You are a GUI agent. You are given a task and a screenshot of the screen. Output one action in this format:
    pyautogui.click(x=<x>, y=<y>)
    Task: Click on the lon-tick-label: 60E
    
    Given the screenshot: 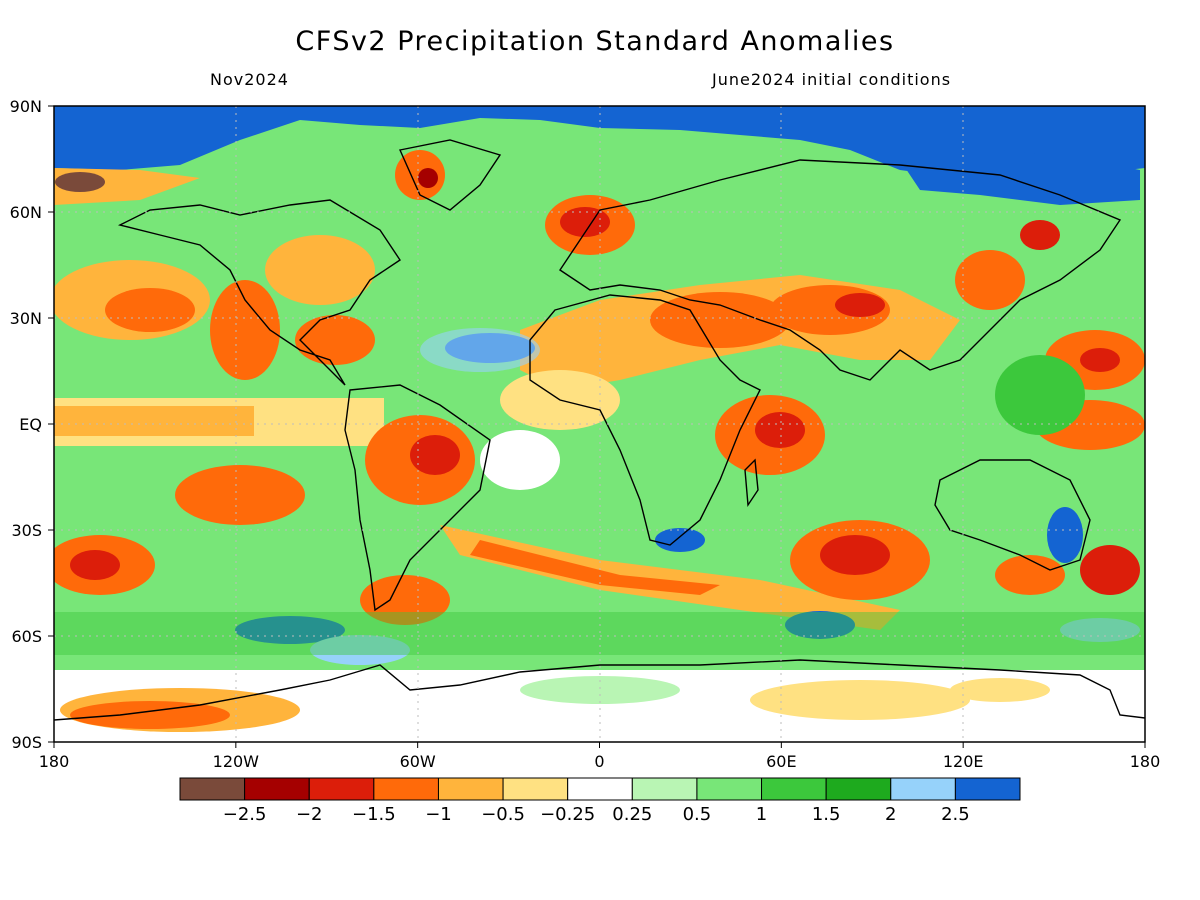 What is the action you would take?
    pyautogui.click(x=781, y=761)
    